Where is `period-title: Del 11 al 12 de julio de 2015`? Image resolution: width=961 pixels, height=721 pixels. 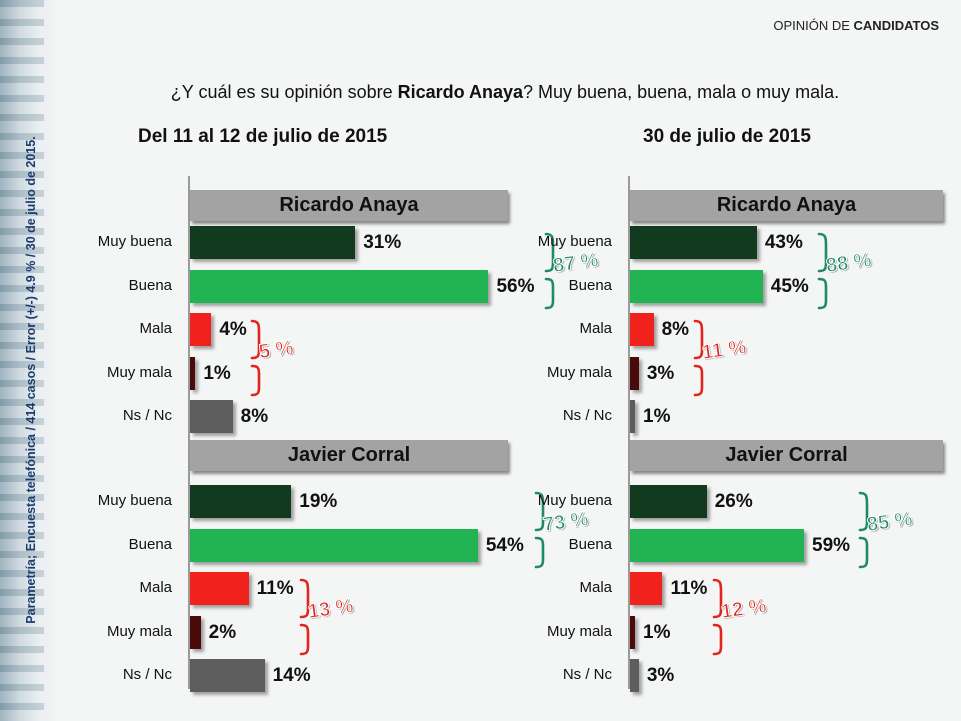
period-title: Del 11 al 12 de julio de 2015 is located at coordinates (263, 136).